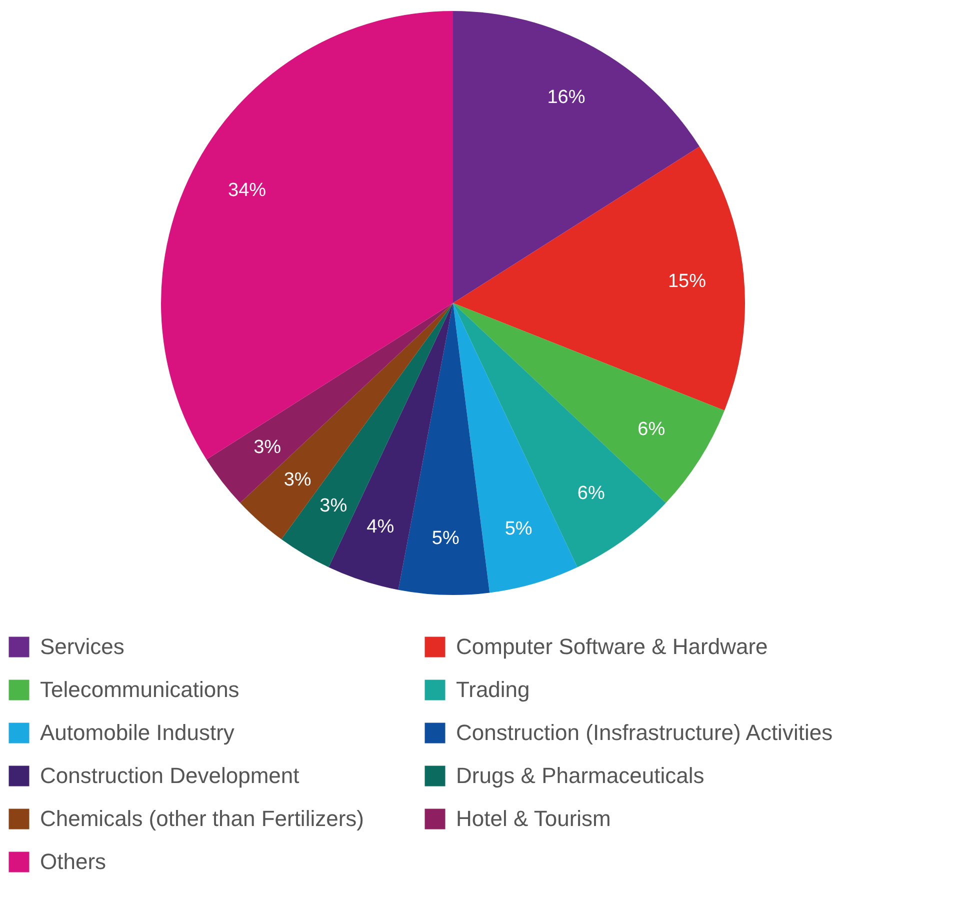 This screenshot has height=919, width=964. What do you see at coordinates (687, 281) in the screenshot?
I see `data-label: 15%` at bounding box center [687, 281].